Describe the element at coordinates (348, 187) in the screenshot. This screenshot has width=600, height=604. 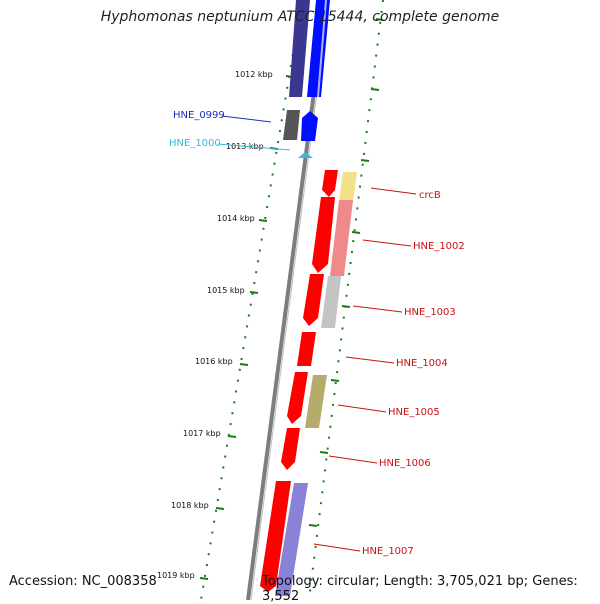
I see `cog-box-crcb` at that location.